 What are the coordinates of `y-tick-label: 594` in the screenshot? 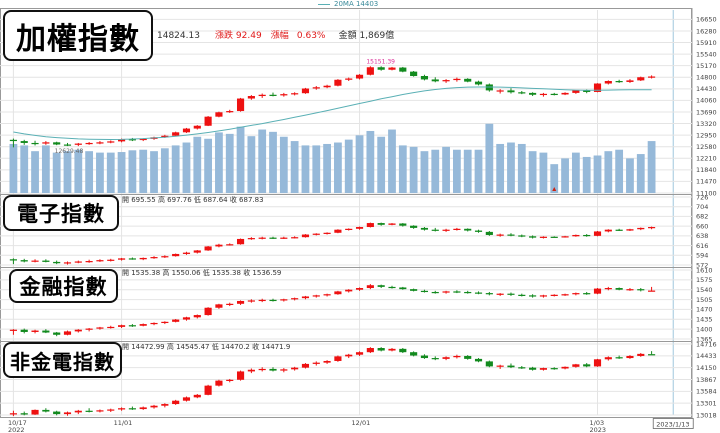 It's located at (702, 256).